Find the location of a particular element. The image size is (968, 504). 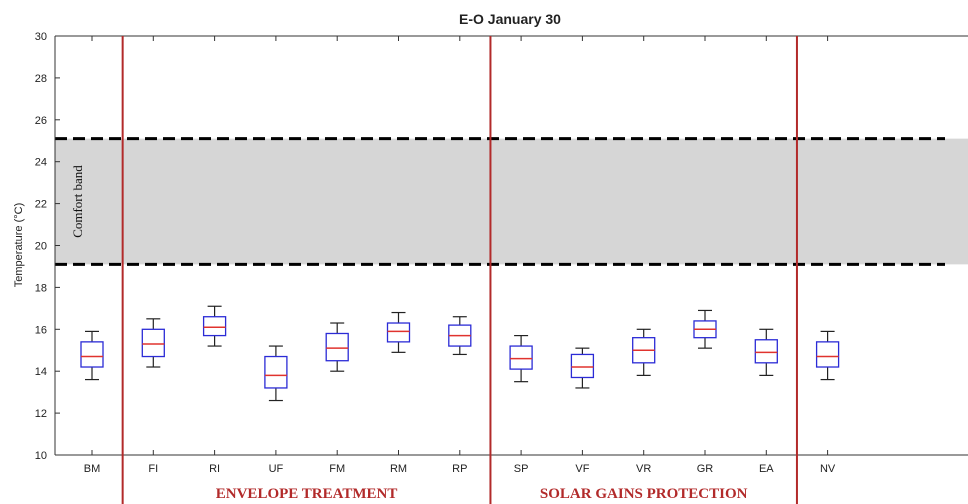

box-rm is located at coordinates (398, 332).